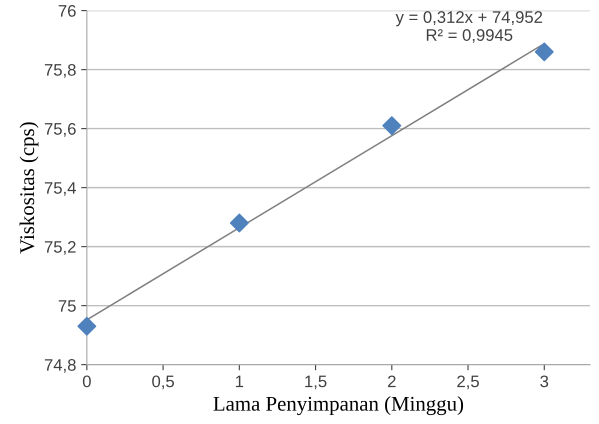 This screenshot has width=599, height=424. I want to click on x-tick-label: 2, so click(392, 381).